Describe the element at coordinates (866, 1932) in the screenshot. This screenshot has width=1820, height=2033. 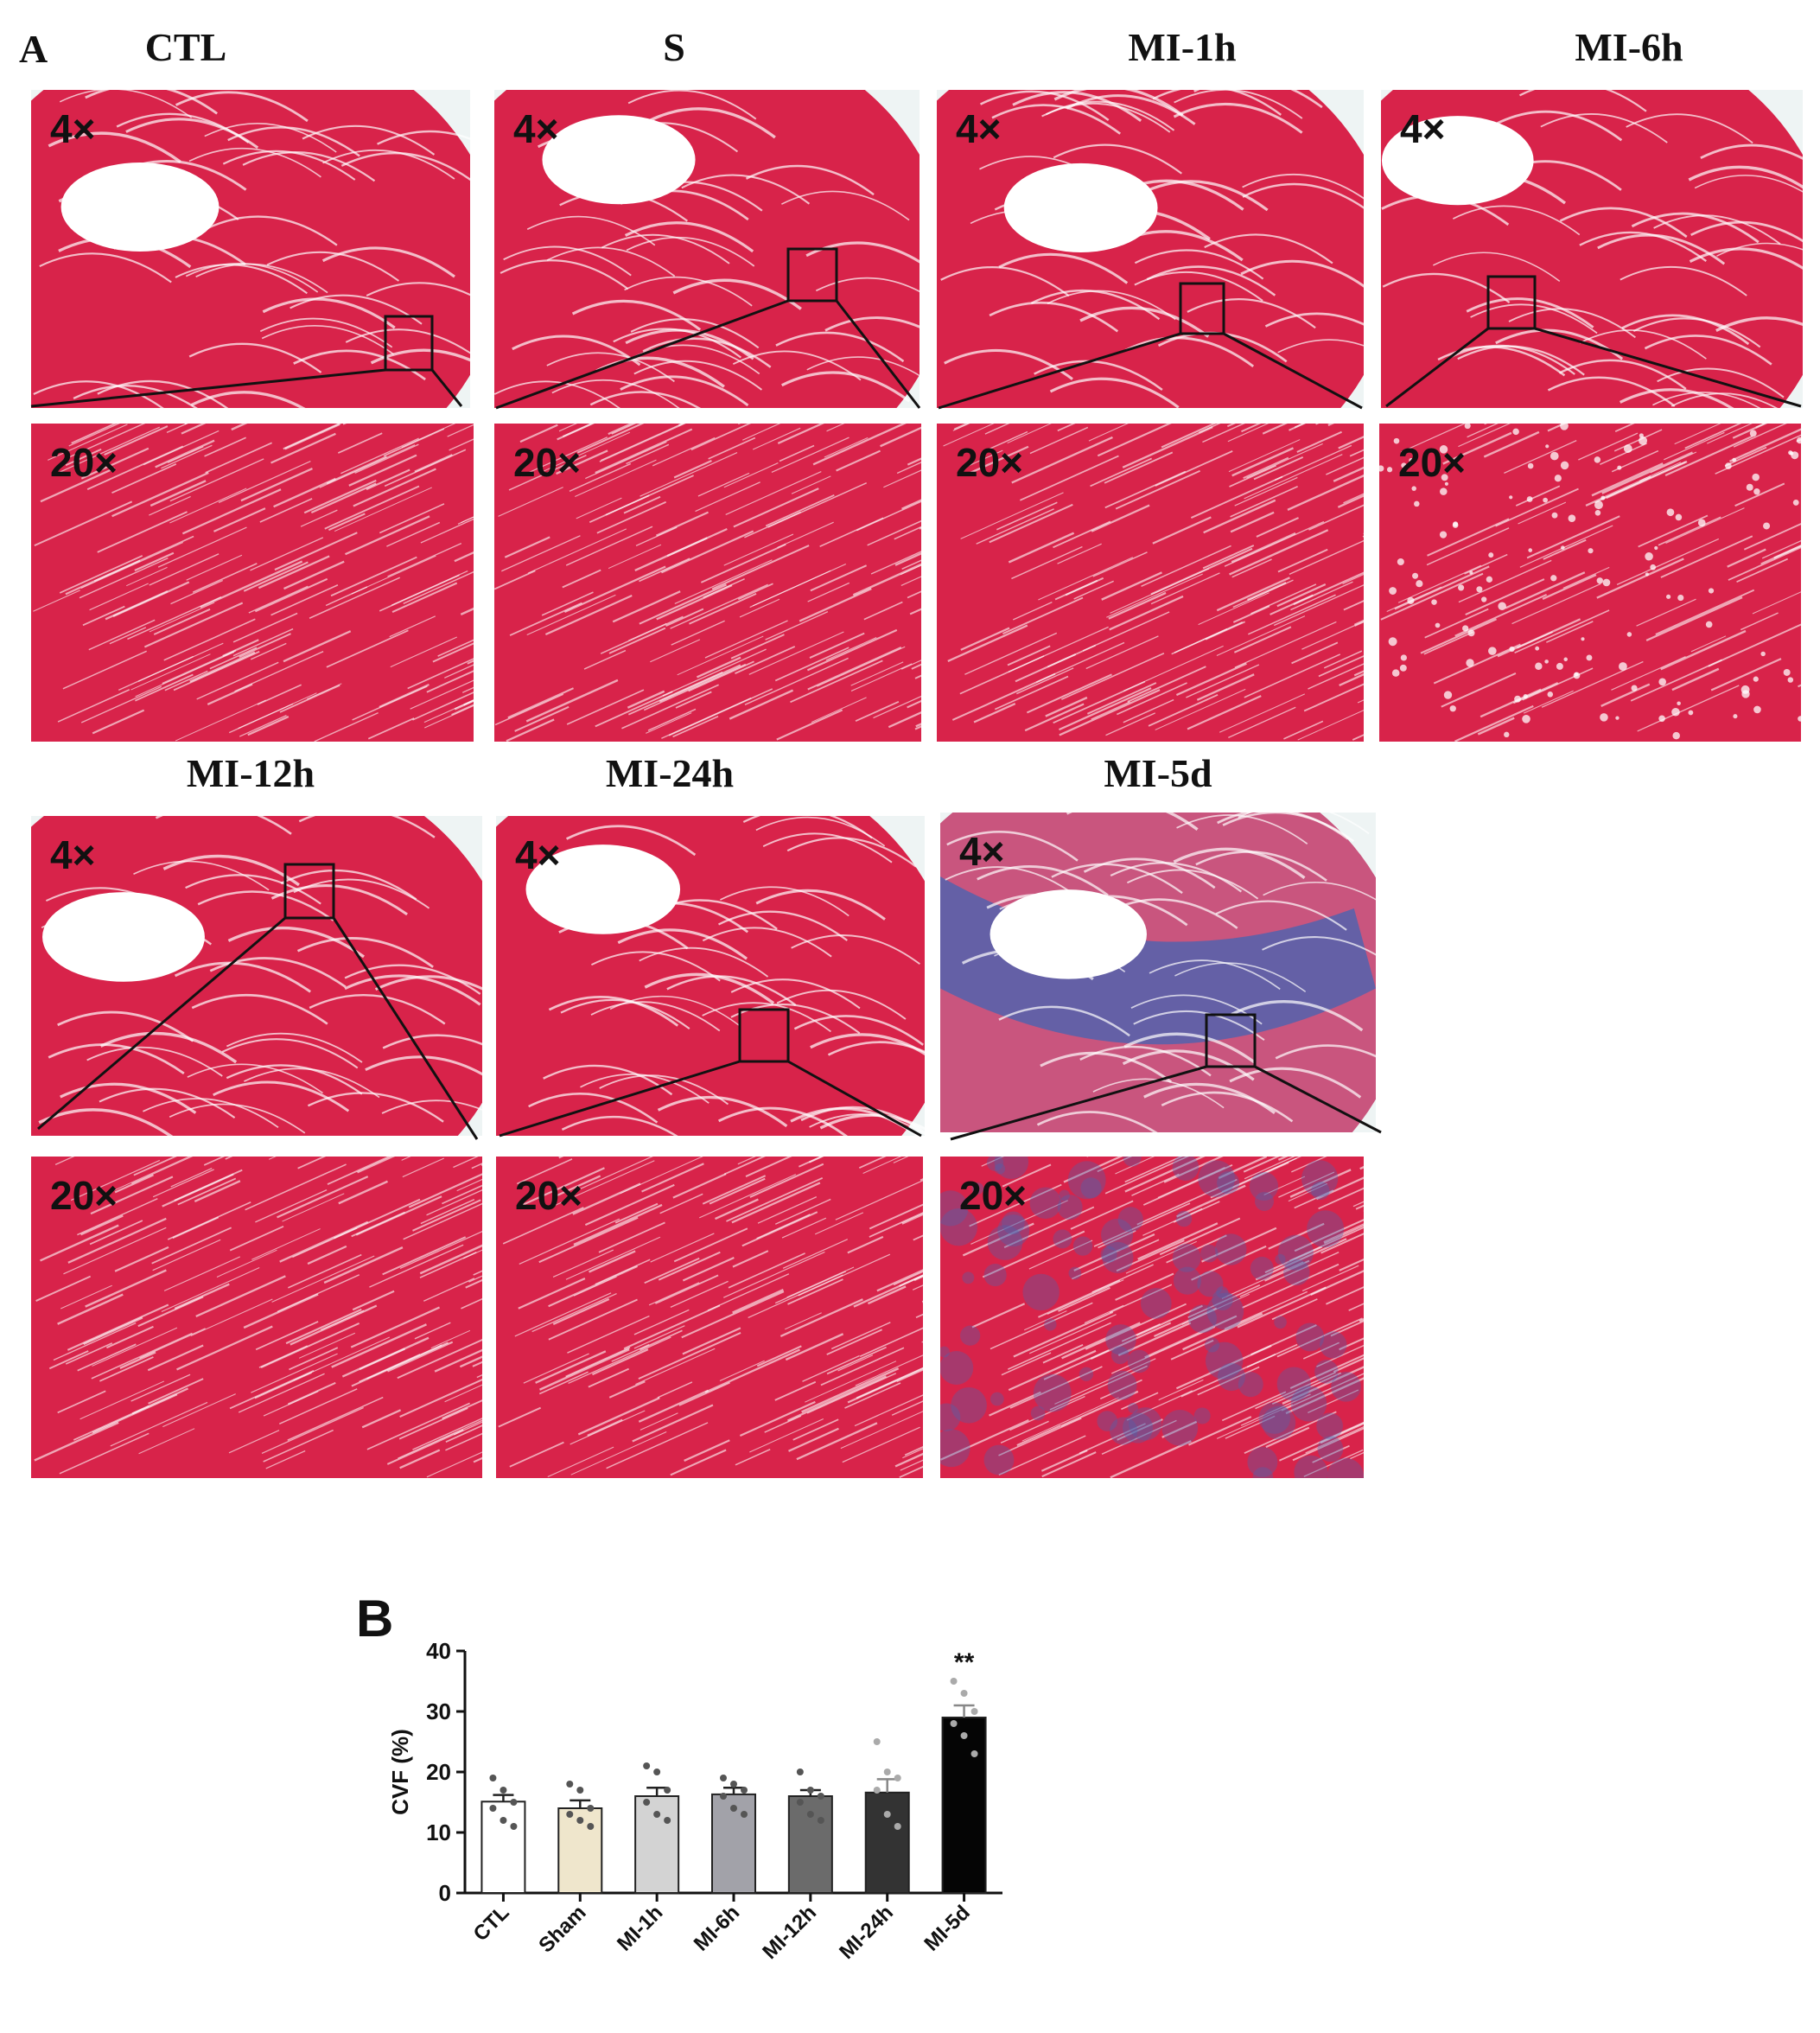
I see `x-tick-label-mi-24h: MI-24h` at that location.